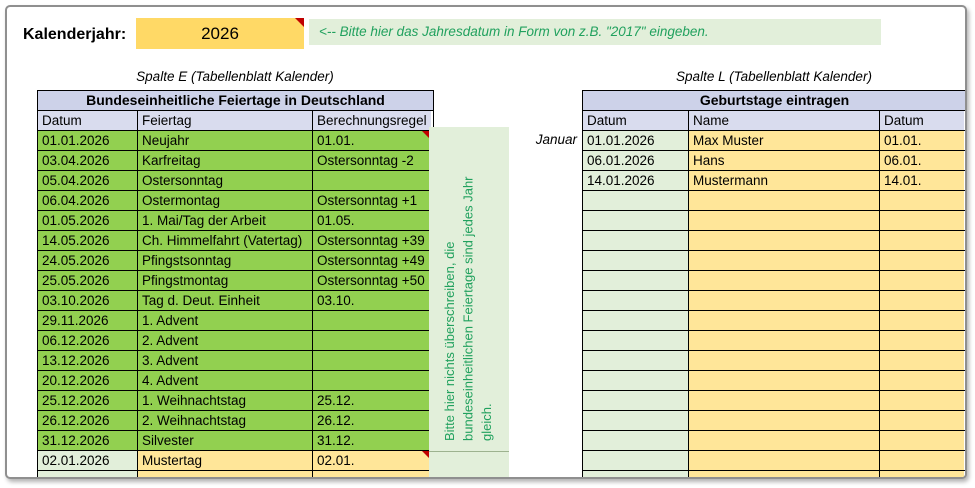 The image size is (975, 488). What do you see at coordinates (636, 180) in the screenshot?
I see `cell-date: 14.01.2026` at bounding box center [636, 180].